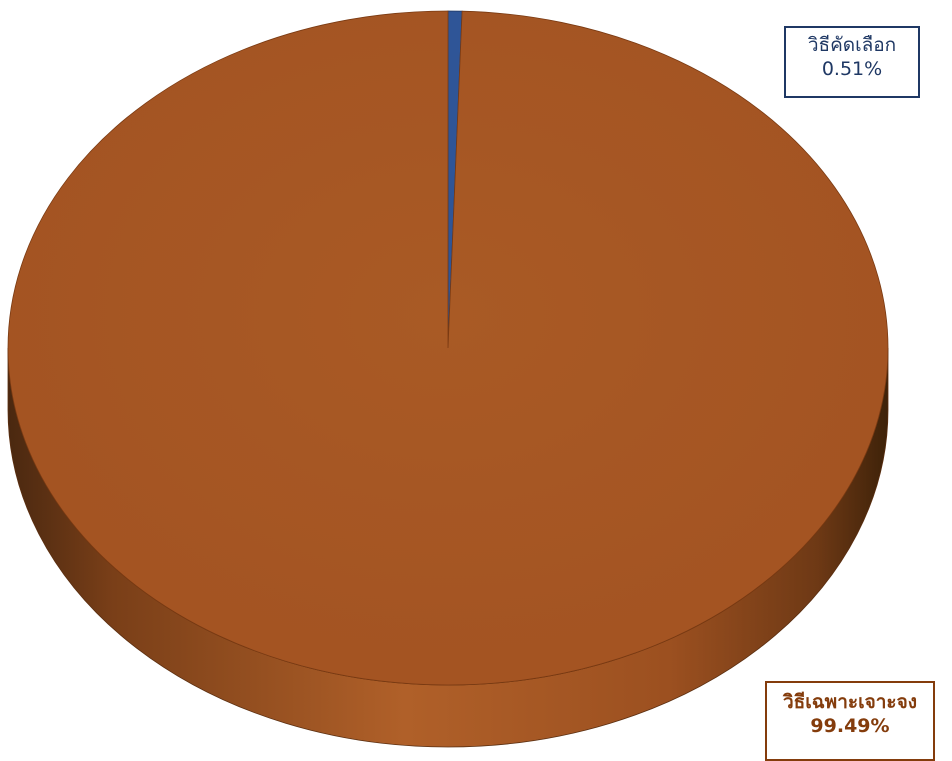  I want to click on data-label-slice-2: วิธีเฉพาะเจาะจง 99.49%, so click(850, 721).